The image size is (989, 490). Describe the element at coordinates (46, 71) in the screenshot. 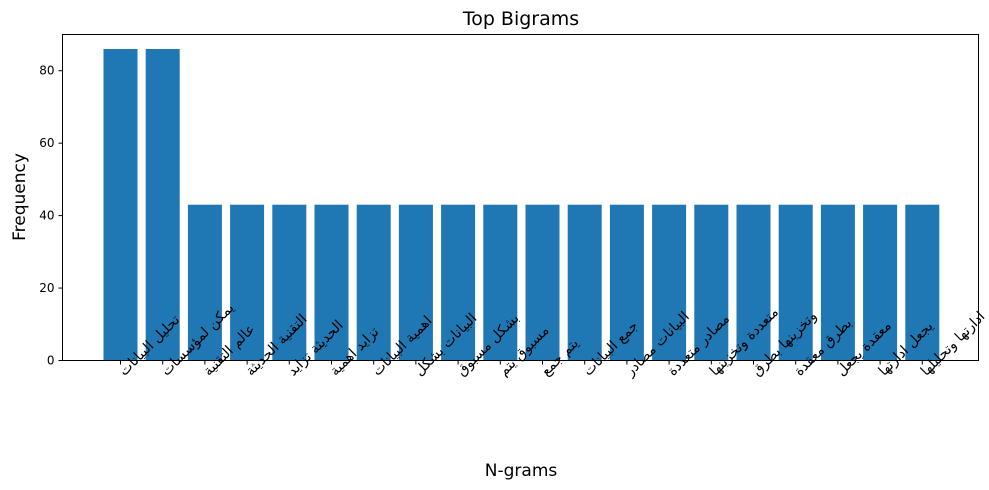

I see `y-tick-label: 80` at that location.